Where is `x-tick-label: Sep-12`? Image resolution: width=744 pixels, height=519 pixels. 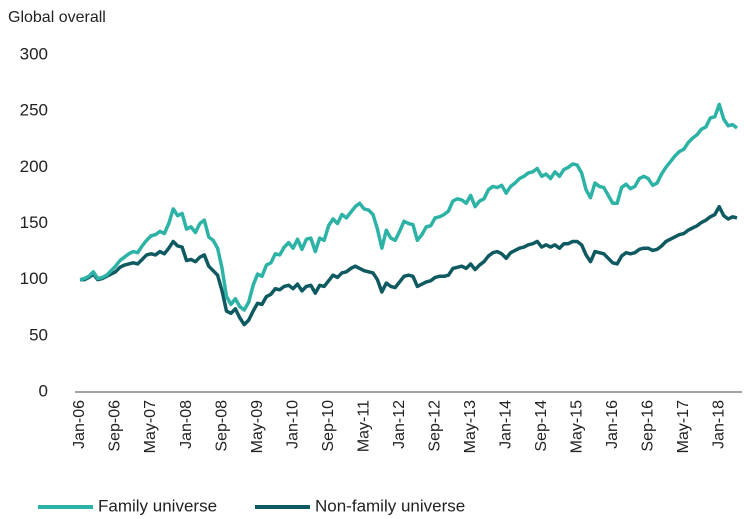 x-tick-label: Sep-12 is located at coordinates (434, 426).